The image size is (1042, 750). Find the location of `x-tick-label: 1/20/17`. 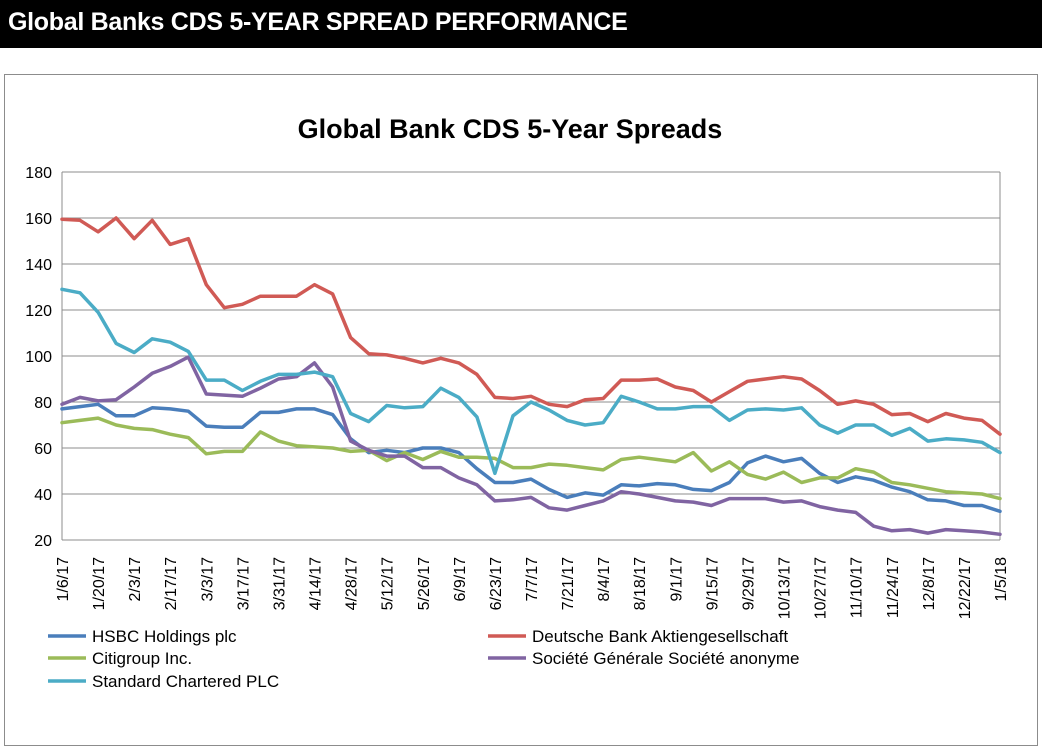

x-tick-label: 1/20/17 is located at coordinates (99, 583).